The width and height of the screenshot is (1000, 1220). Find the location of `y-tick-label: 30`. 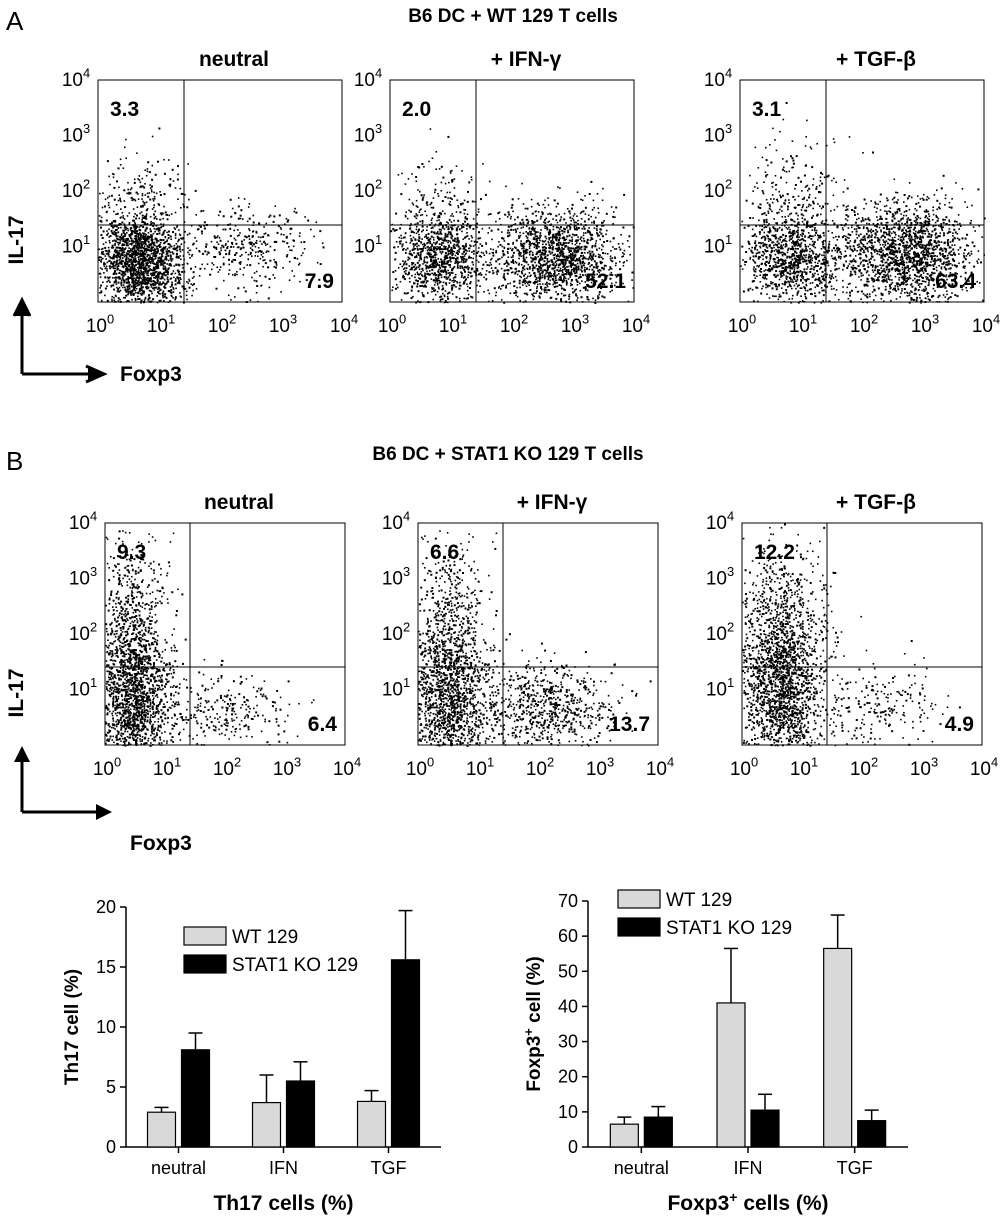

y-tick-label: 30 is located at coordinates (568, 1042).